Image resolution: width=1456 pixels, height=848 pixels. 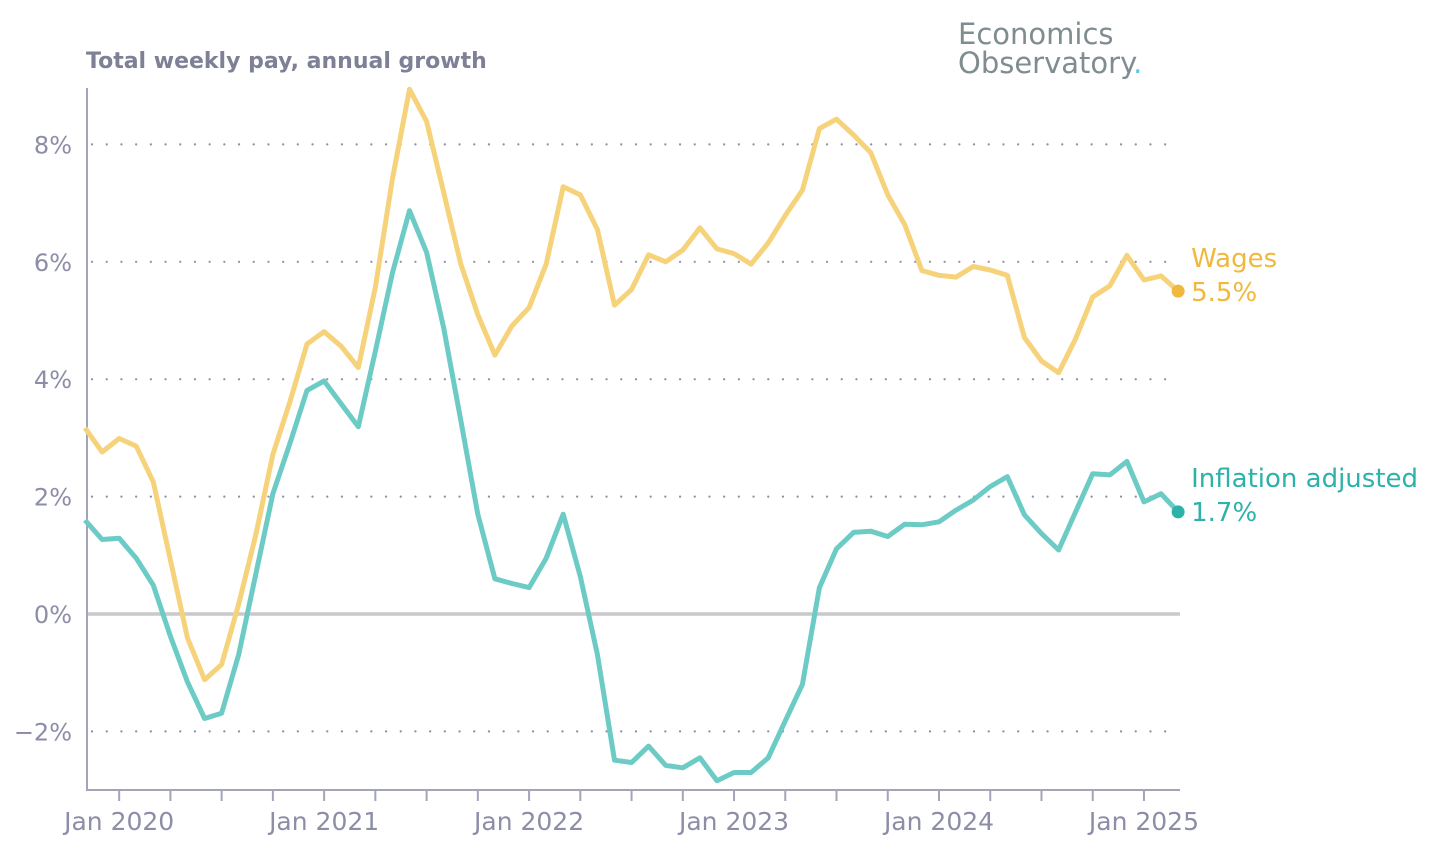 What do you see at coordinates (43, 732) in the screenshot?
I see `y-tick-label: −2%` at bounding box center [43, 732].